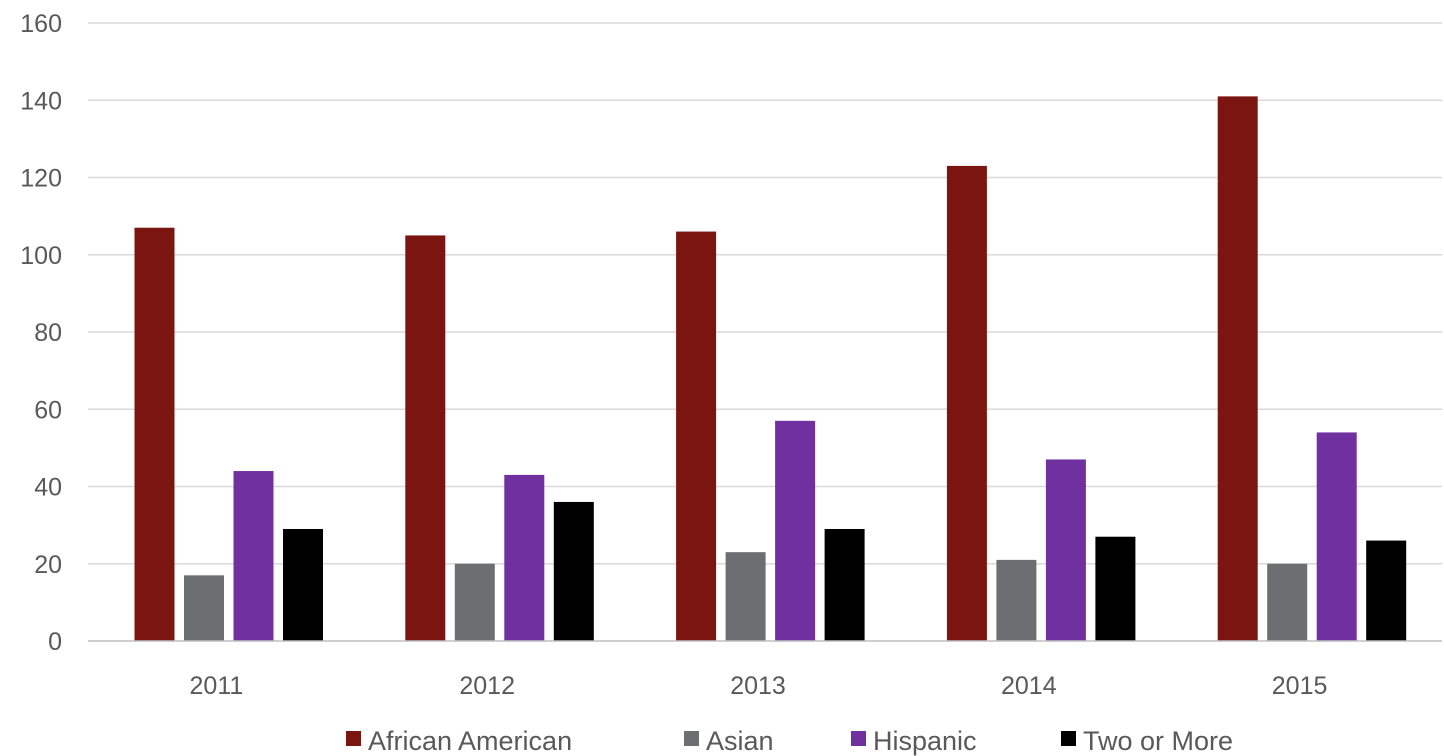  I want to click on x-tick-label: 2013, so click(758, 686).